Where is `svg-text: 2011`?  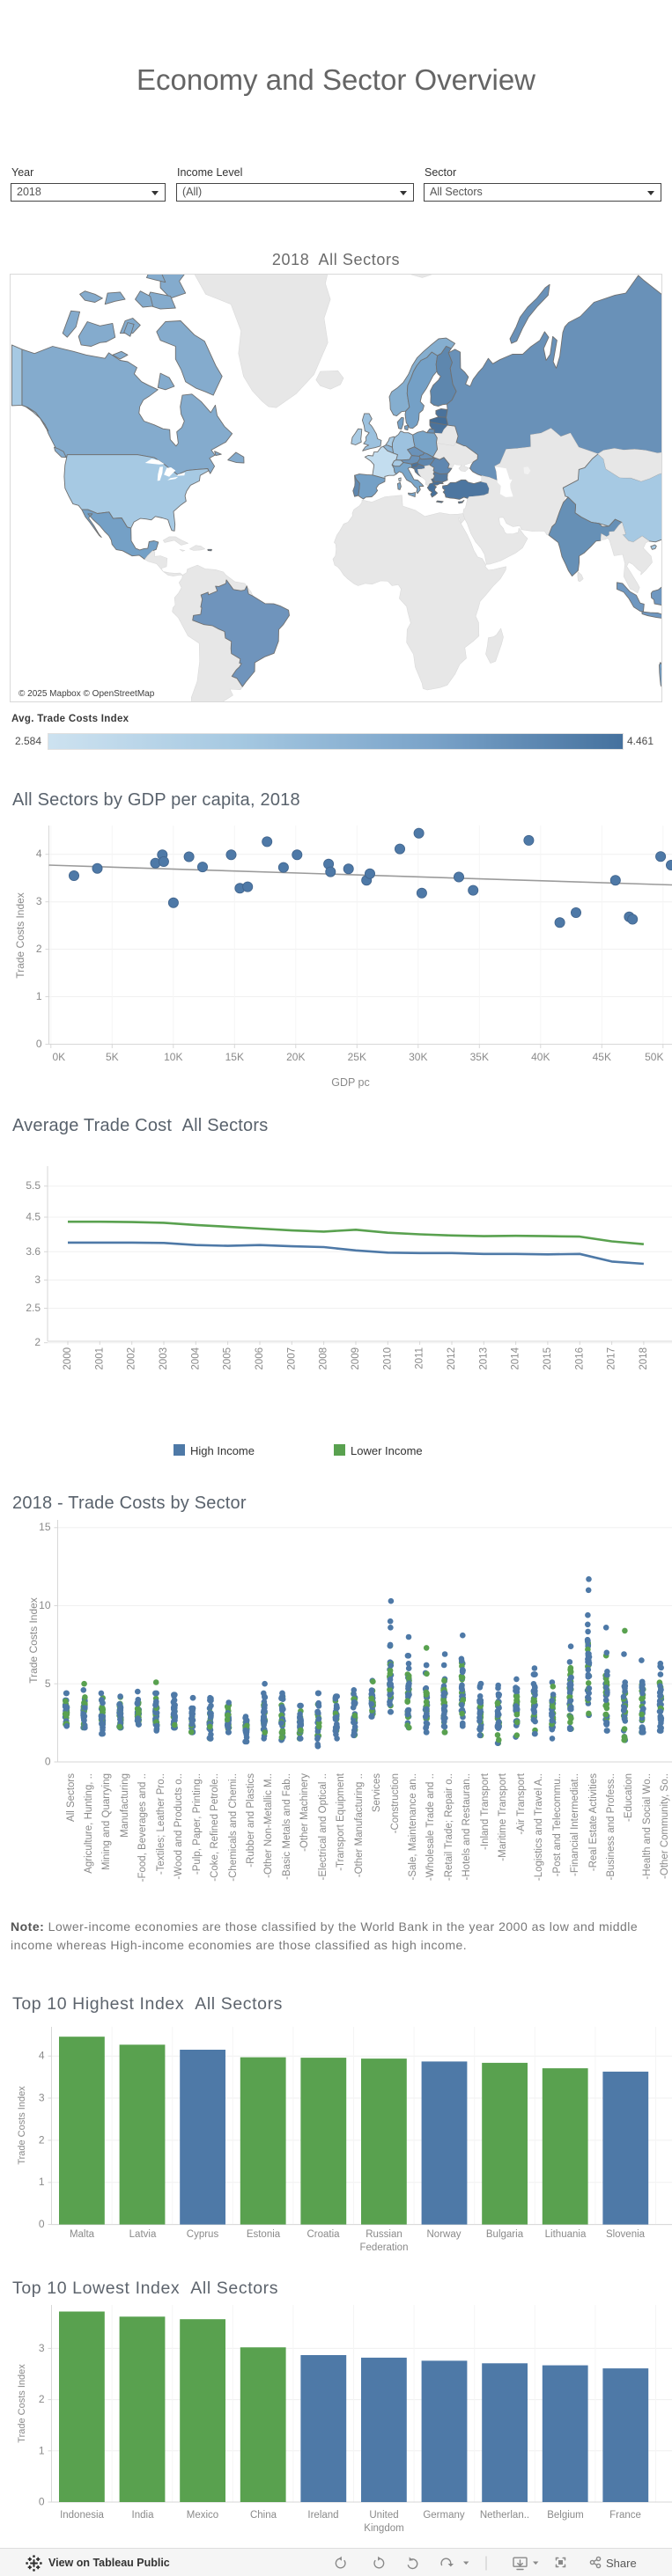
svg-text: 2011 is located at coordinates (420, 1358).